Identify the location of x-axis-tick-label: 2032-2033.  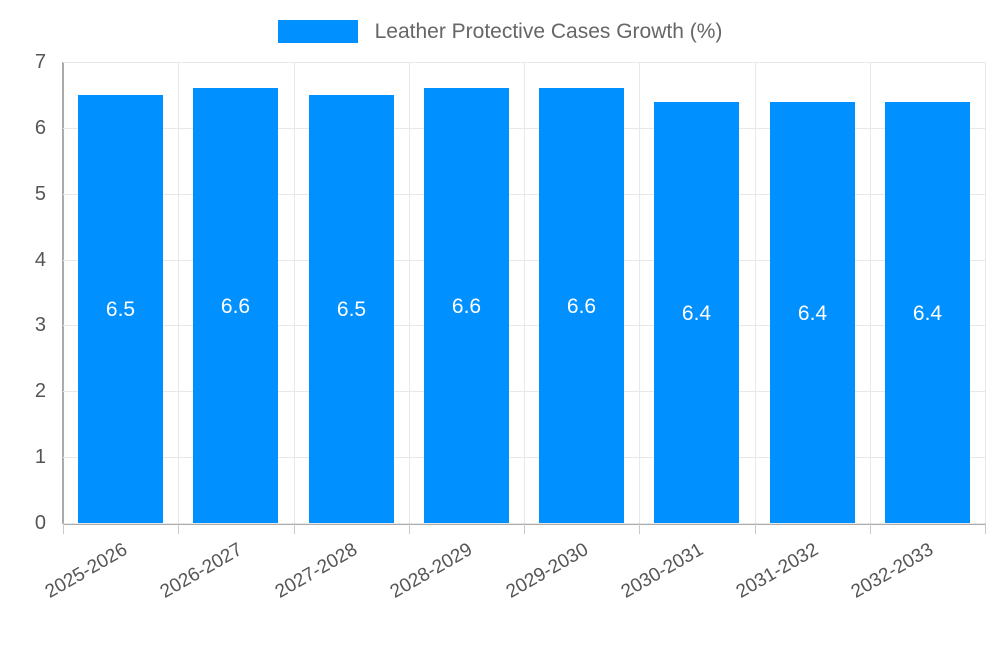
(893, 571).